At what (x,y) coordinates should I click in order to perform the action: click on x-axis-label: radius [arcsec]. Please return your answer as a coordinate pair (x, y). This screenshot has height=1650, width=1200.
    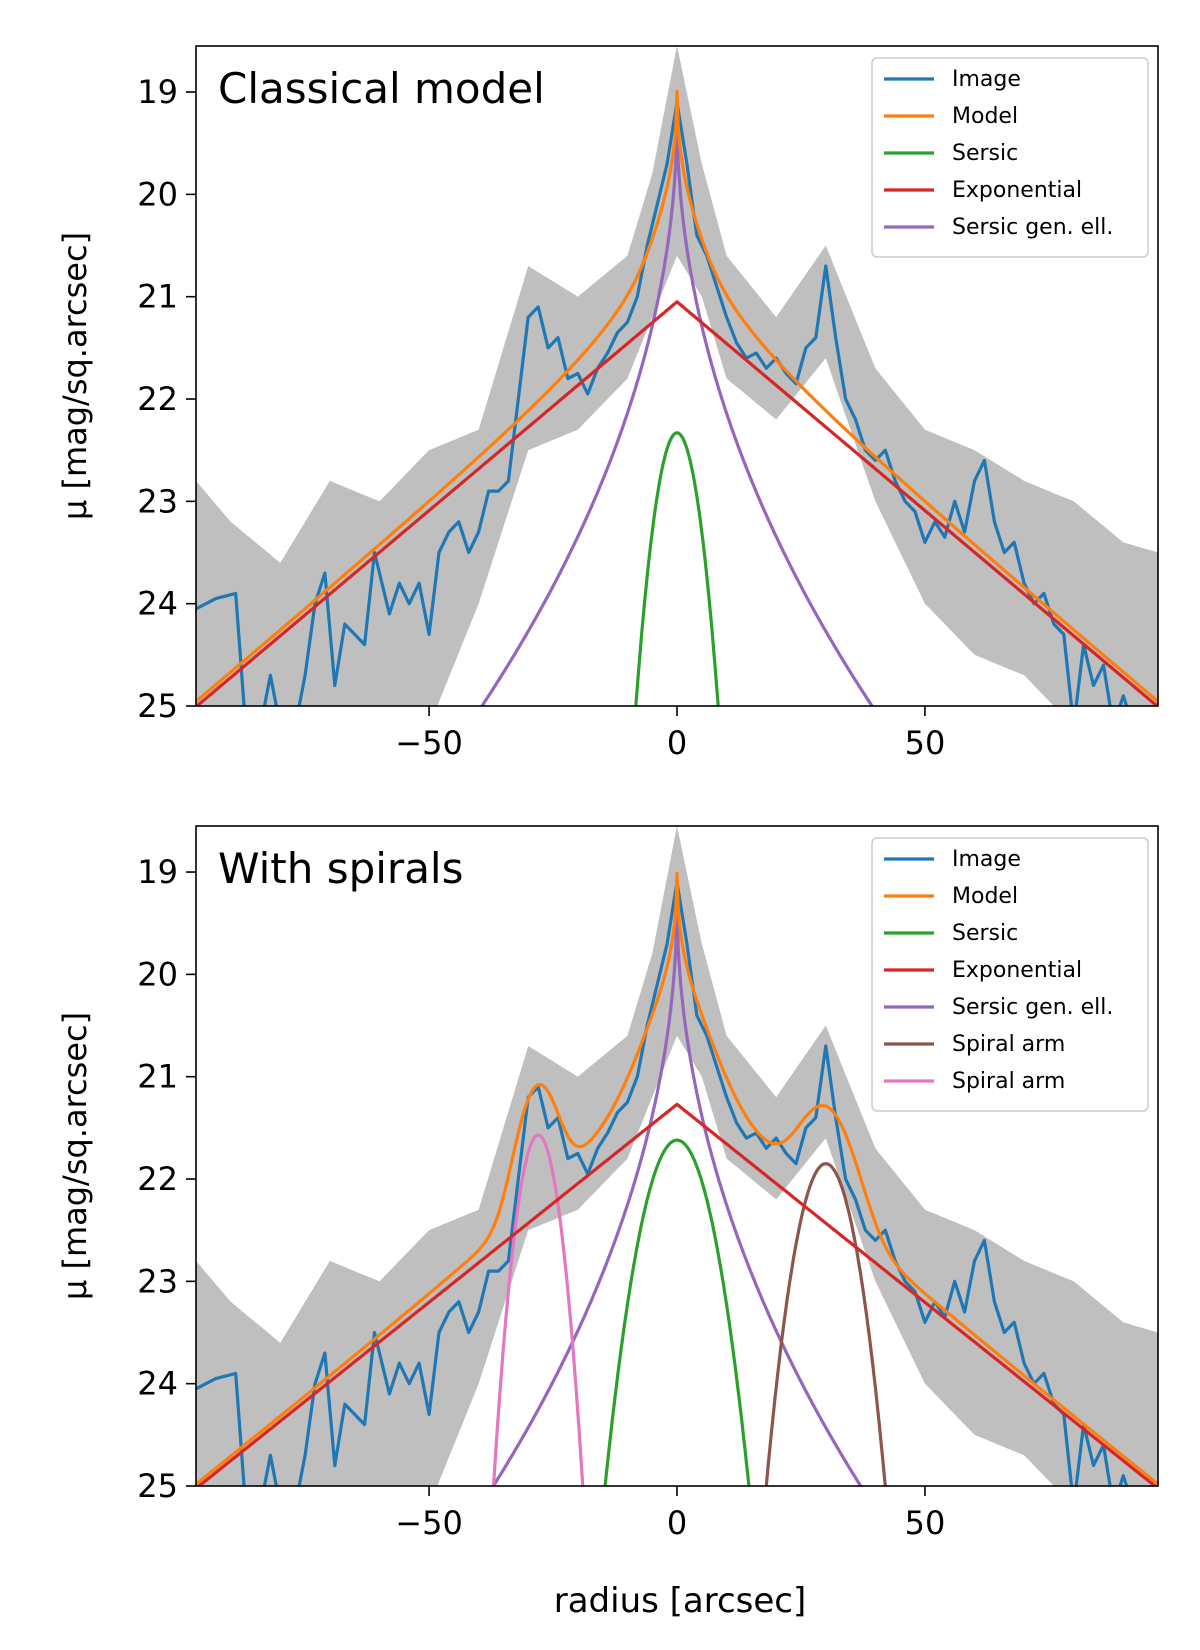
    Looking at the image, I should click on (680, 1601).